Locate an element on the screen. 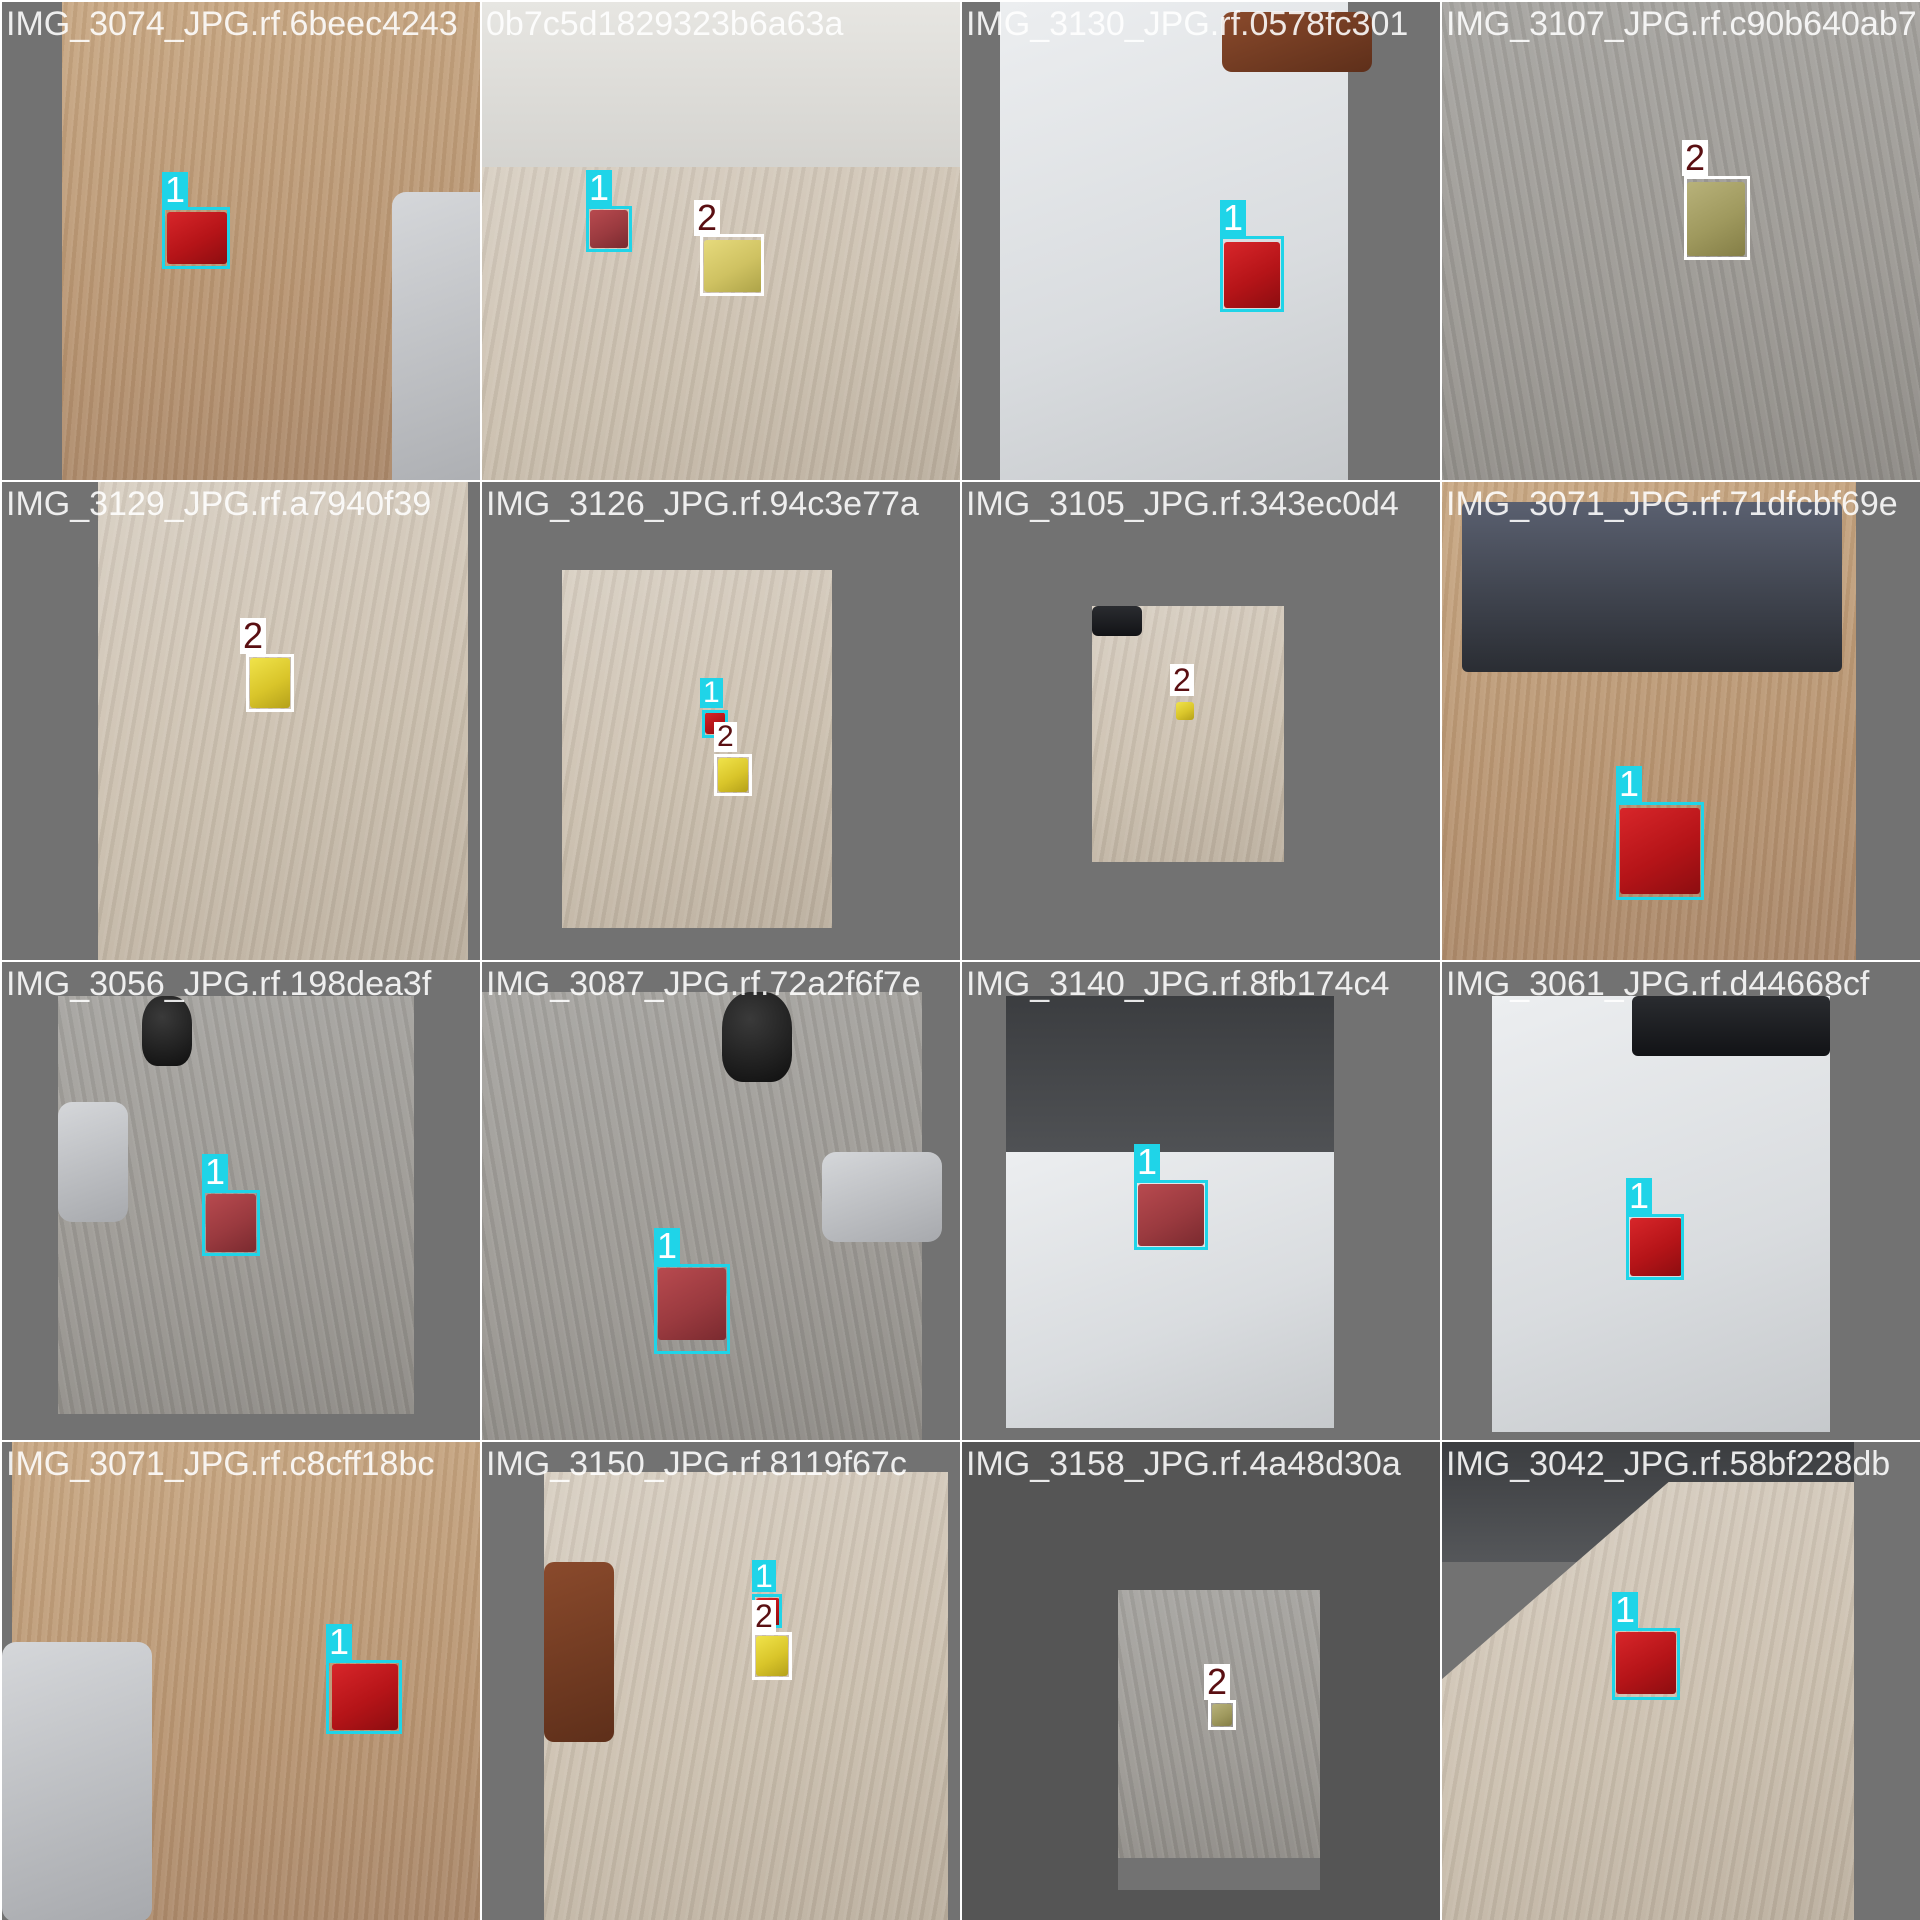 The image size is (1920, 1920). wall is located at coordinates (721, 87).